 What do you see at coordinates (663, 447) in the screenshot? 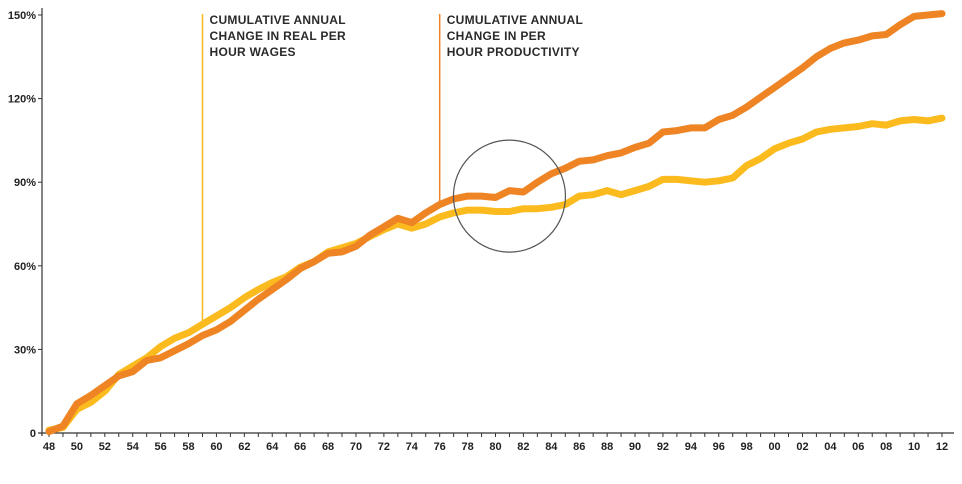
I see `x-tick-label: 92` at bounding box center [663, 447].